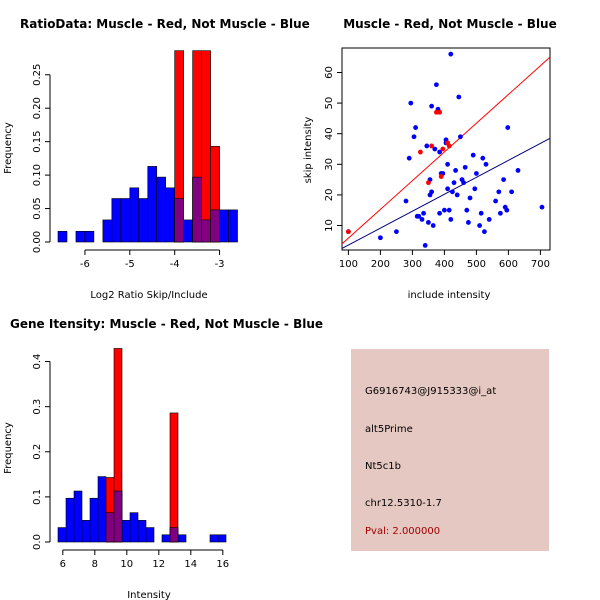  Describe the element at coordinates (37, 452) in the screenshot. I see `gene-histogram-y-tick-label: 0.2` at that location.